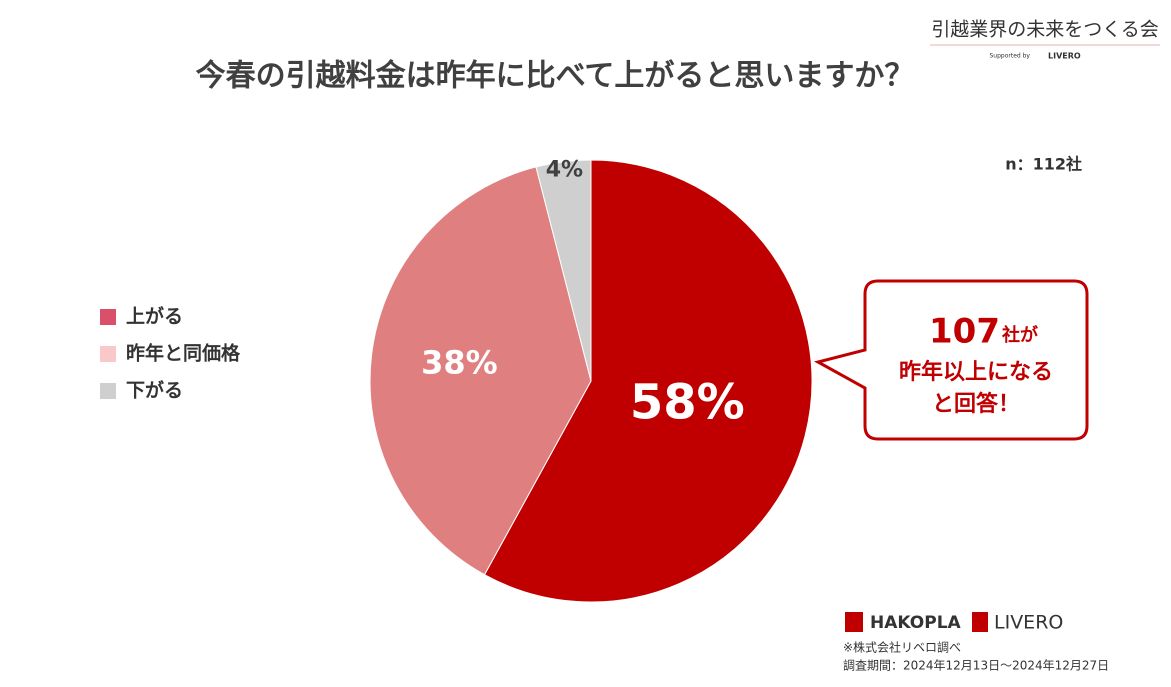  What do you see at coordinates (154, 390) in the screenshot?
I see `legend-label: 下がる` at bounding box center [154, 390].